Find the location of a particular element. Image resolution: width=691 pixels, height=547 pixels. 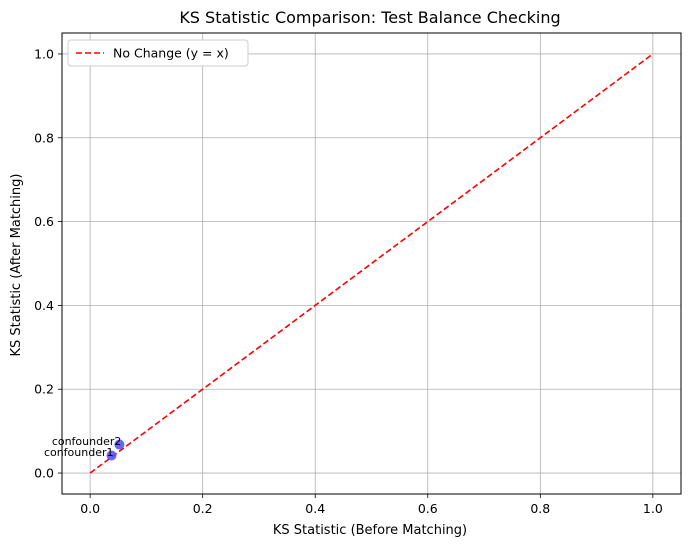

y-tick-label: 0.8 is located at coordinates (44, 137).